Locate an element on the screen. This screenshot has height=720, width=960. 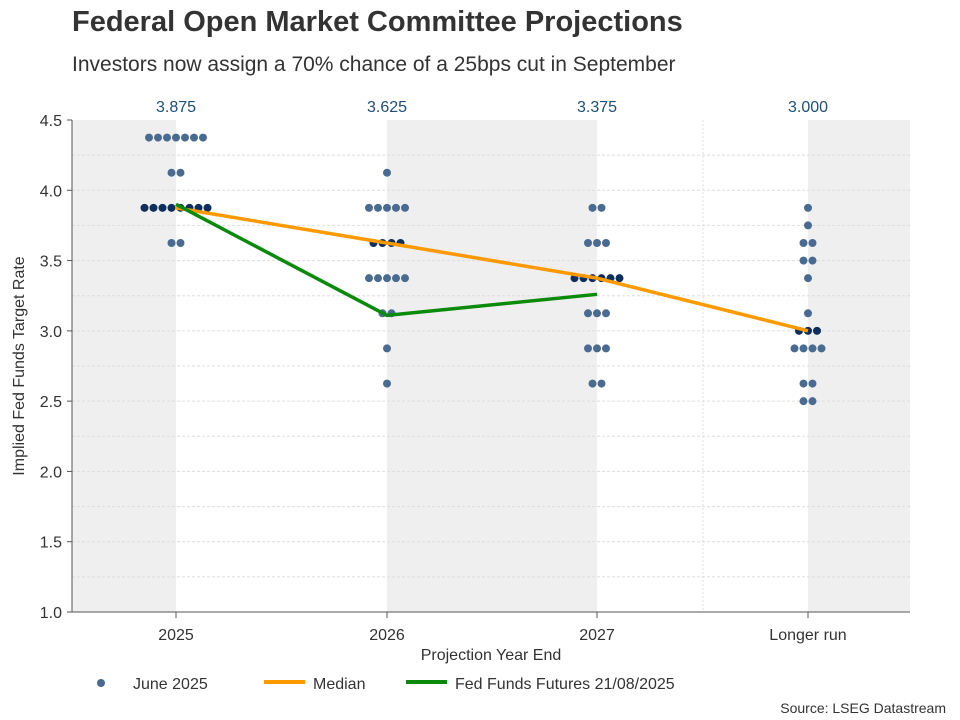
y-tick-label: 1.5 is located at coordinates (51, 543).